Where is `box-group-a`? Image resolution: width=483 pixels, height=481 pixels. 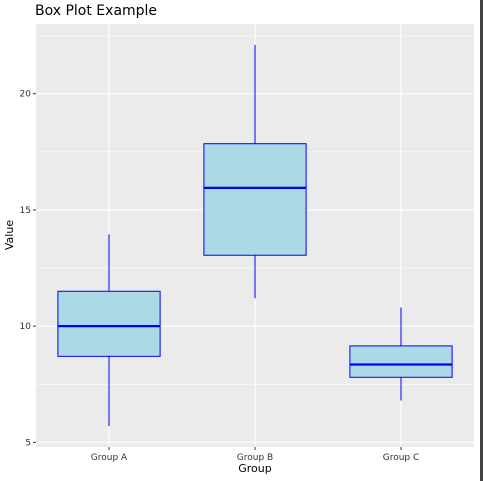 box-group-a is located at coordinates (109, 330).